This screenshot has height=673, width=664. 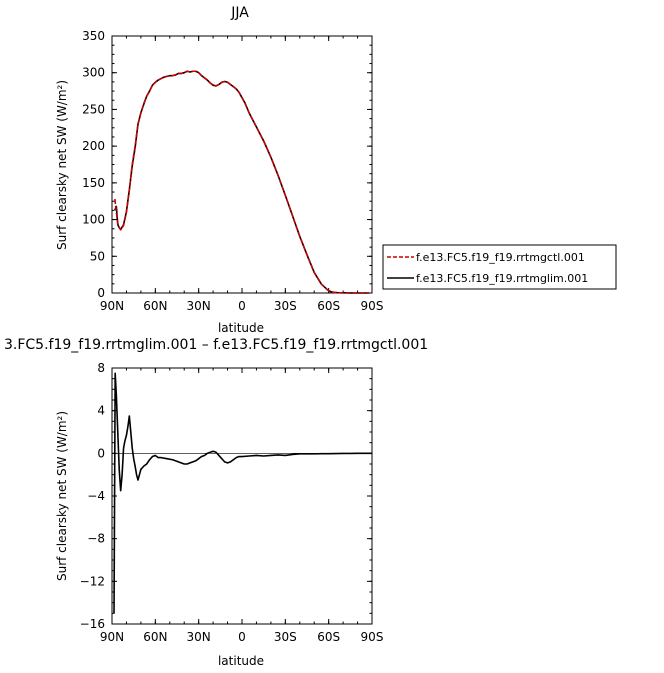 I want to click on legend-box, so click(x=499, y=267).